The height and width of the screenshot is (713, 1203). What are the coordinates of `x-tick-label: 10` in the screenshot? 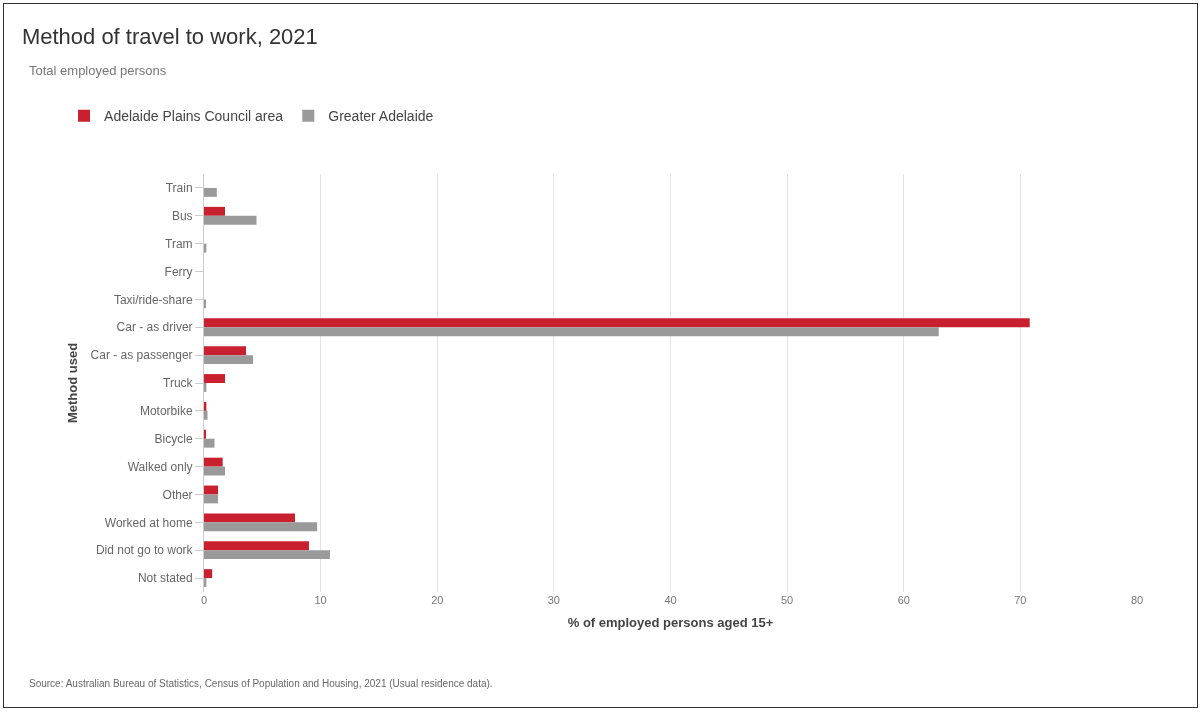 It's located at (320, 600).